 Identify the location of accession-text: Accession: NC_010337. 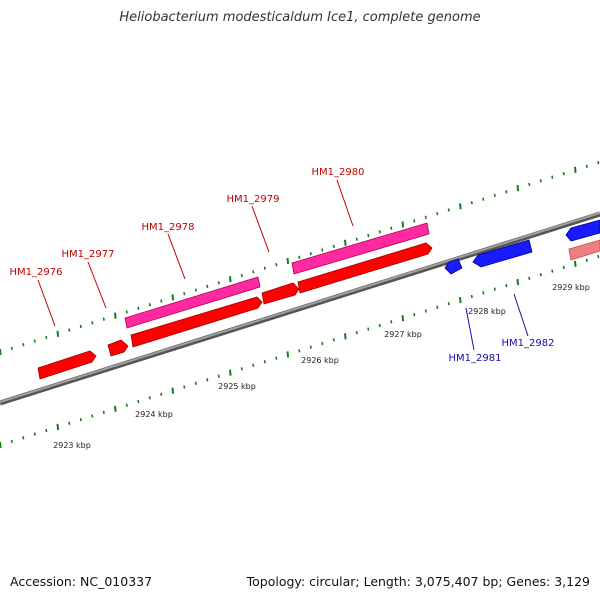
(81, 581).